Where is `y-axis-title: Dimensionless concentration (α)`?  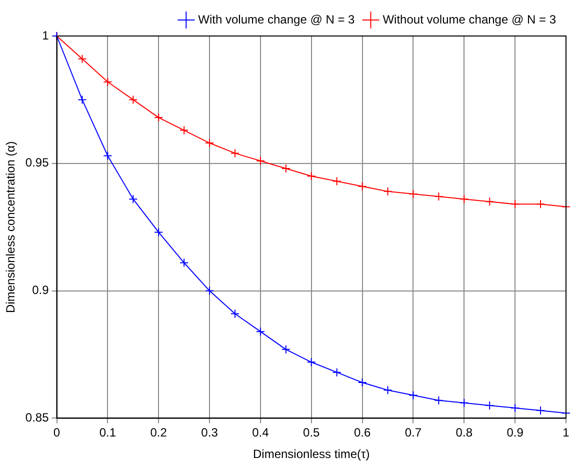
y-axis-title: Dimensionless concentration (α) is located at coordinates (11, 227).